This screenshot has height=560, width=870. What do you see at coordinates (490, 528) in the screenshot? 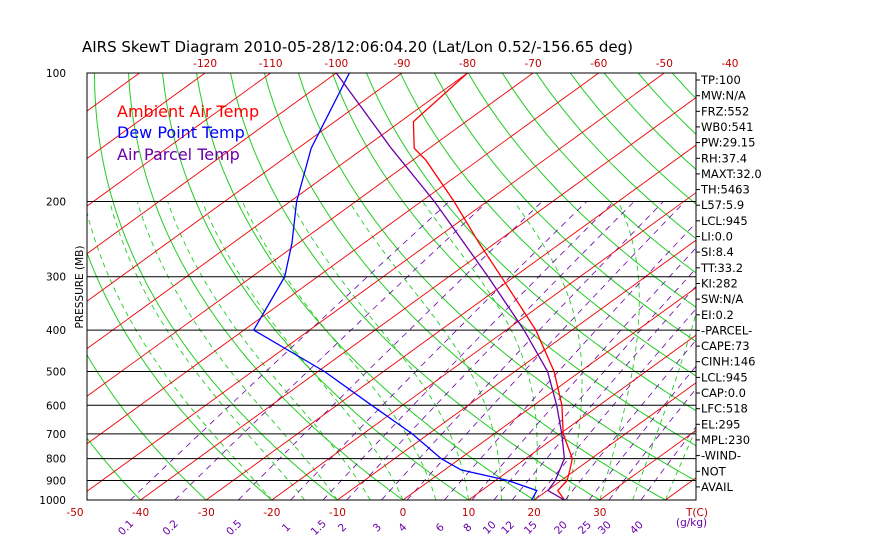
I see `mixing-ratio-tick-label: 10` at bounding box center [490, 528].